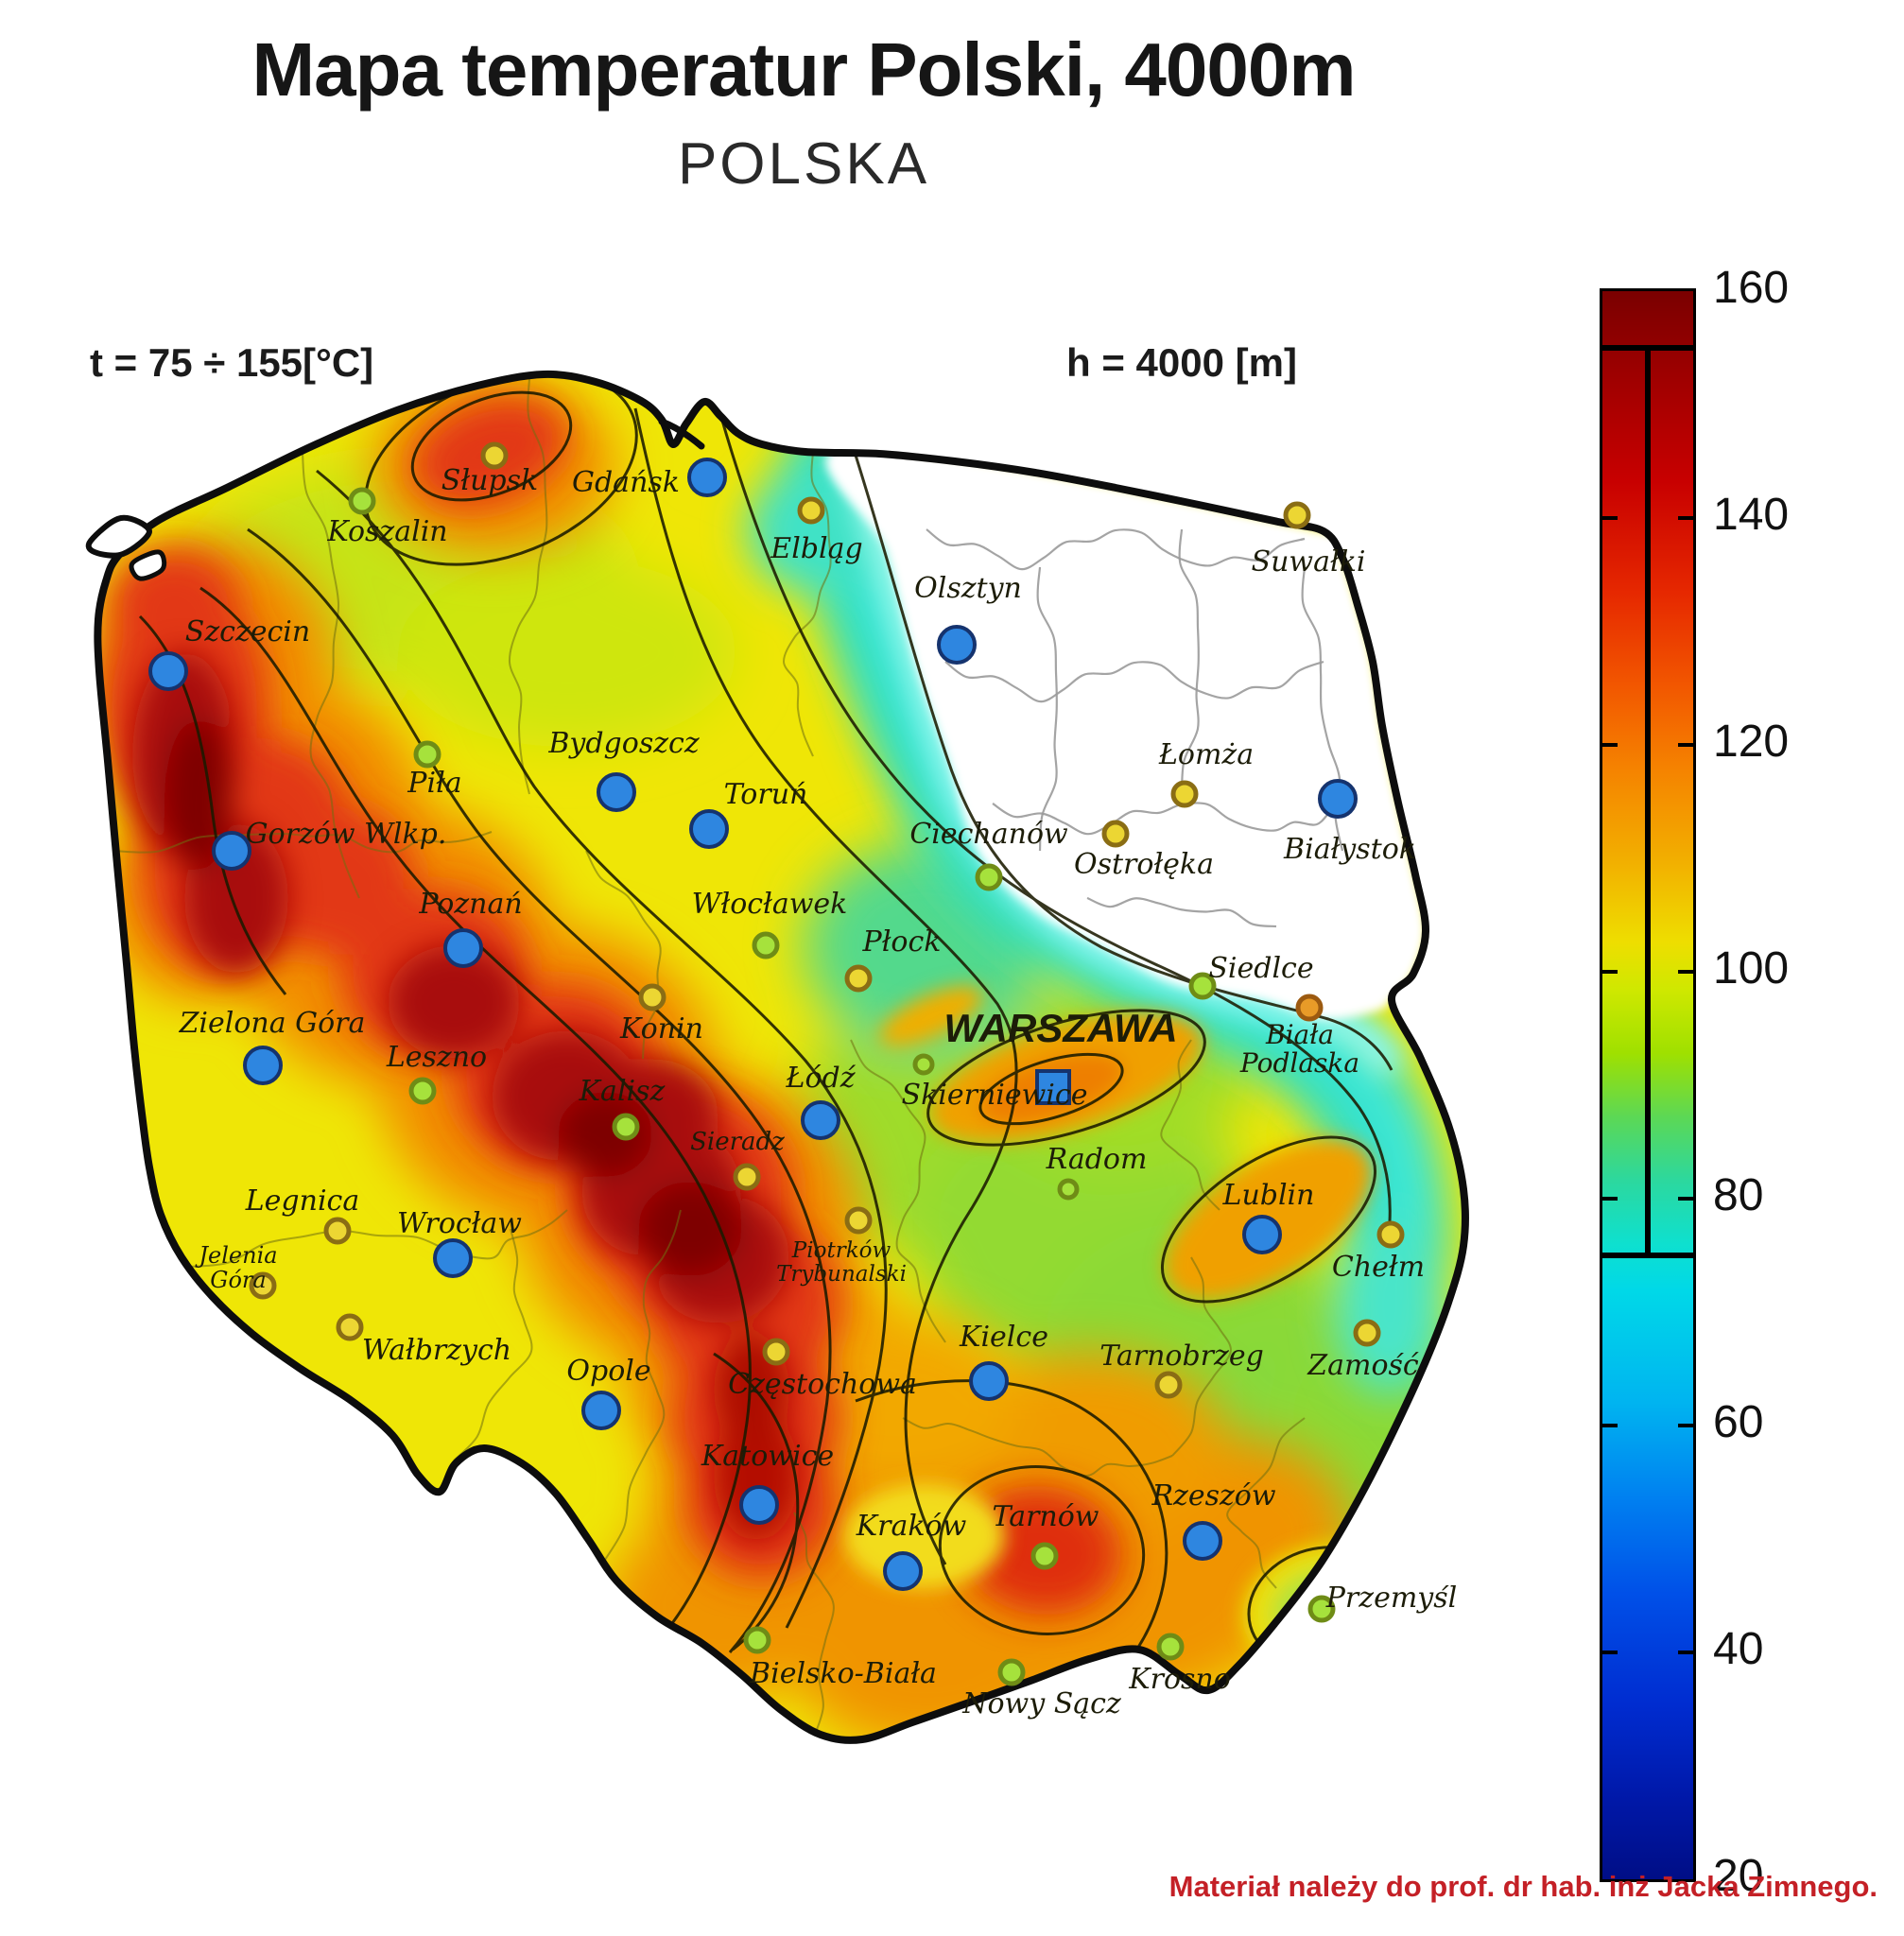  I want to click on city-label: Kalisz, so click(622, 1091).